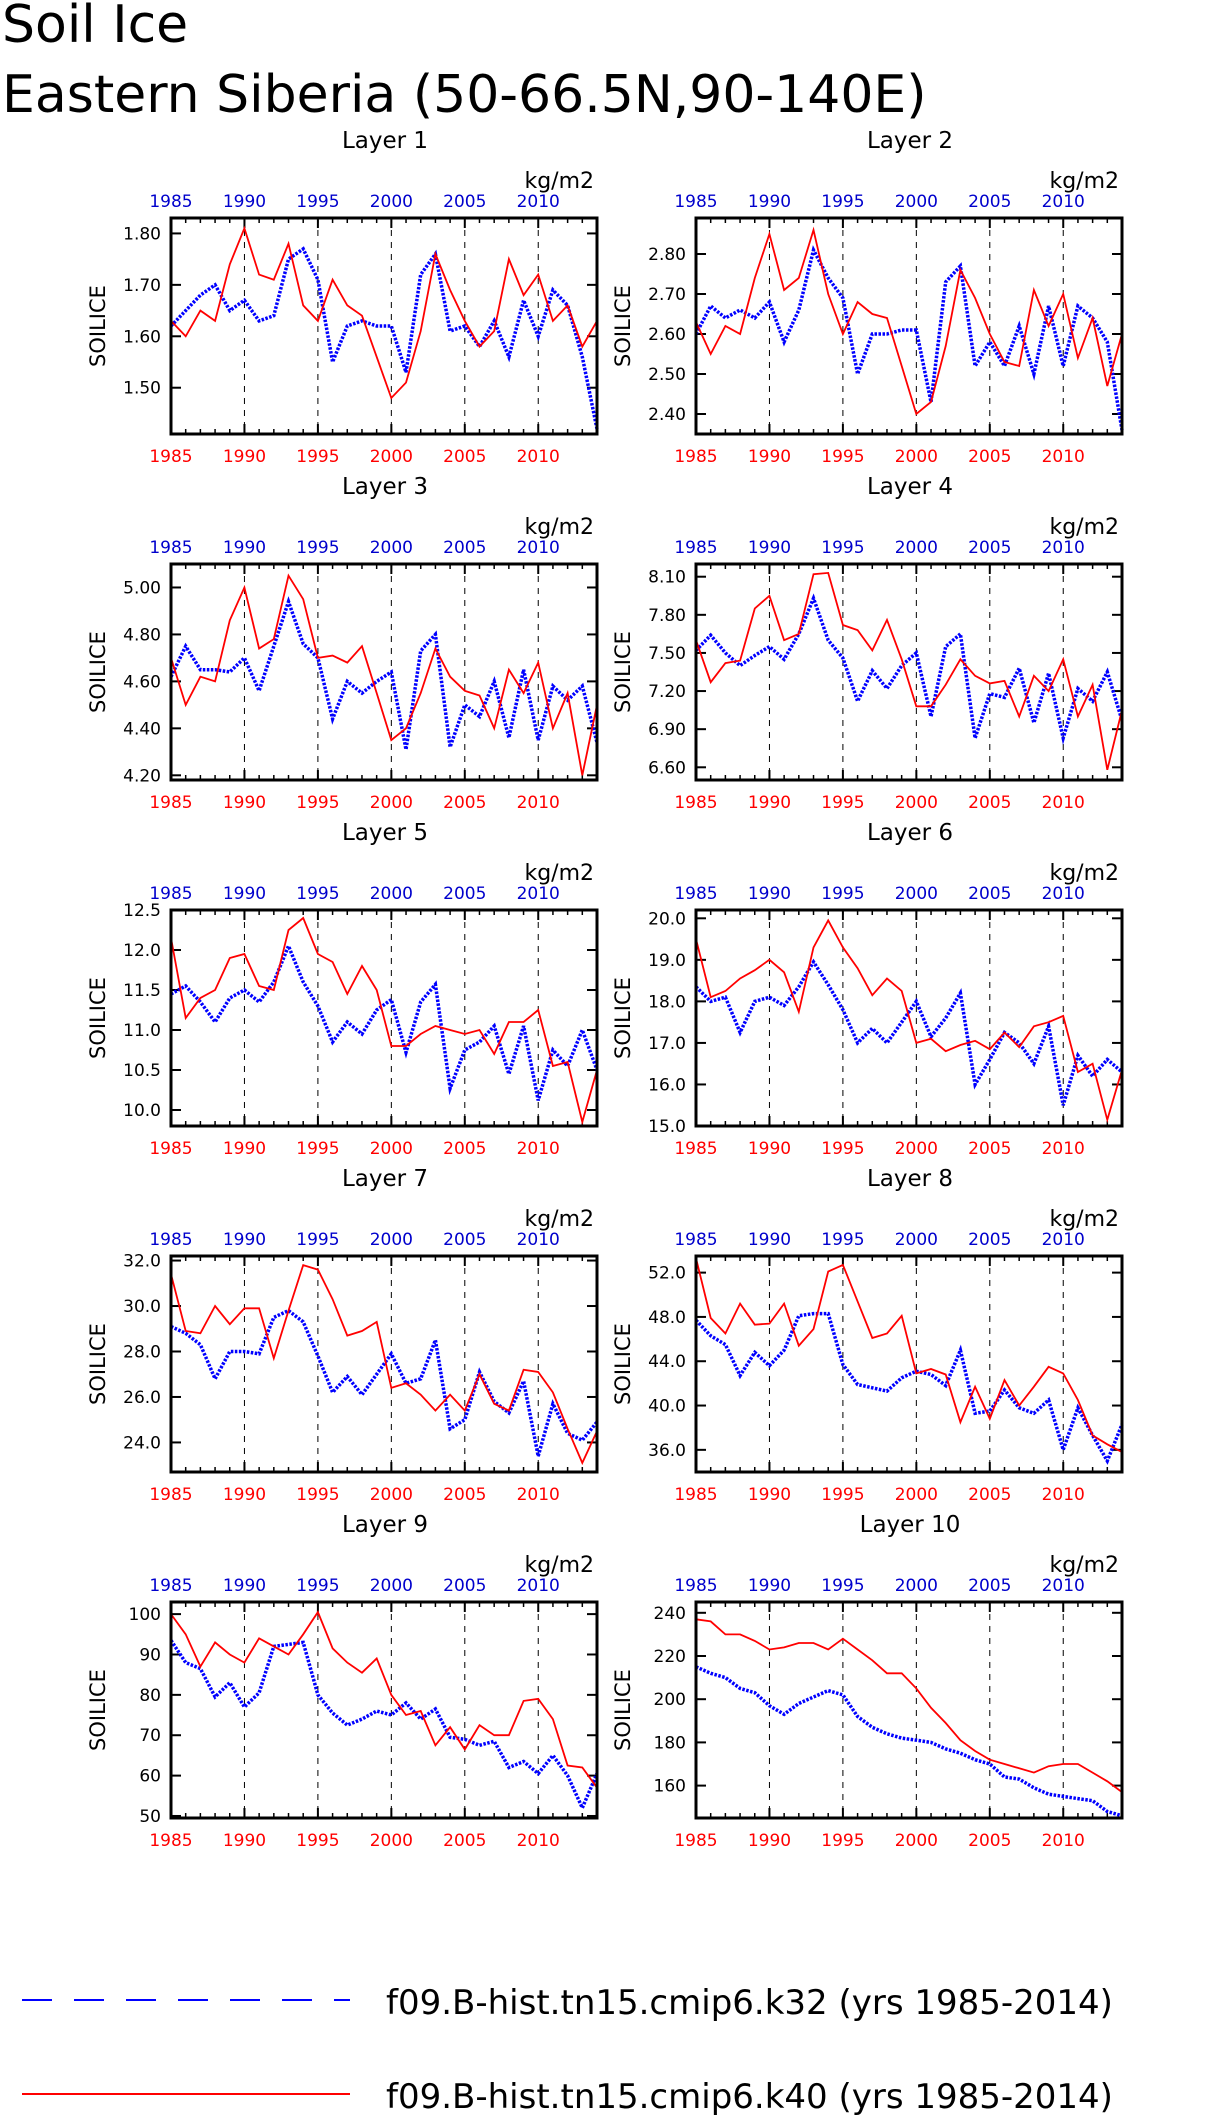  Describe the element at coordinates (910, 487) in the screenshot. I see `panel-title: Layer 4` at that location.